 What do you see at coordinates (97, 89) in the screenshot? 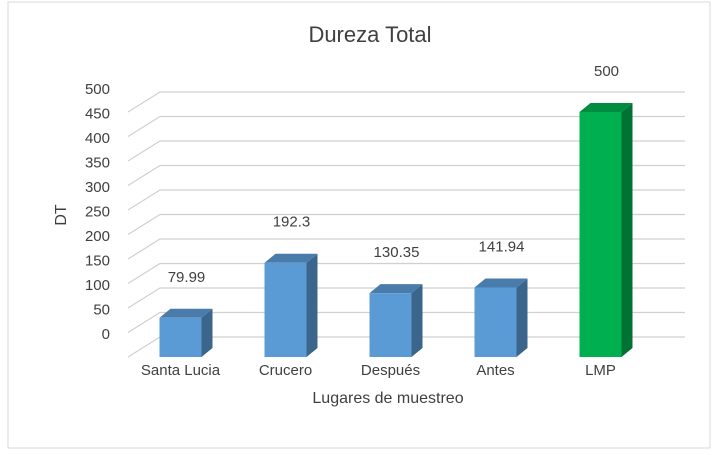
I see `y-tick-label: 500` at bounding box center [97, 89].